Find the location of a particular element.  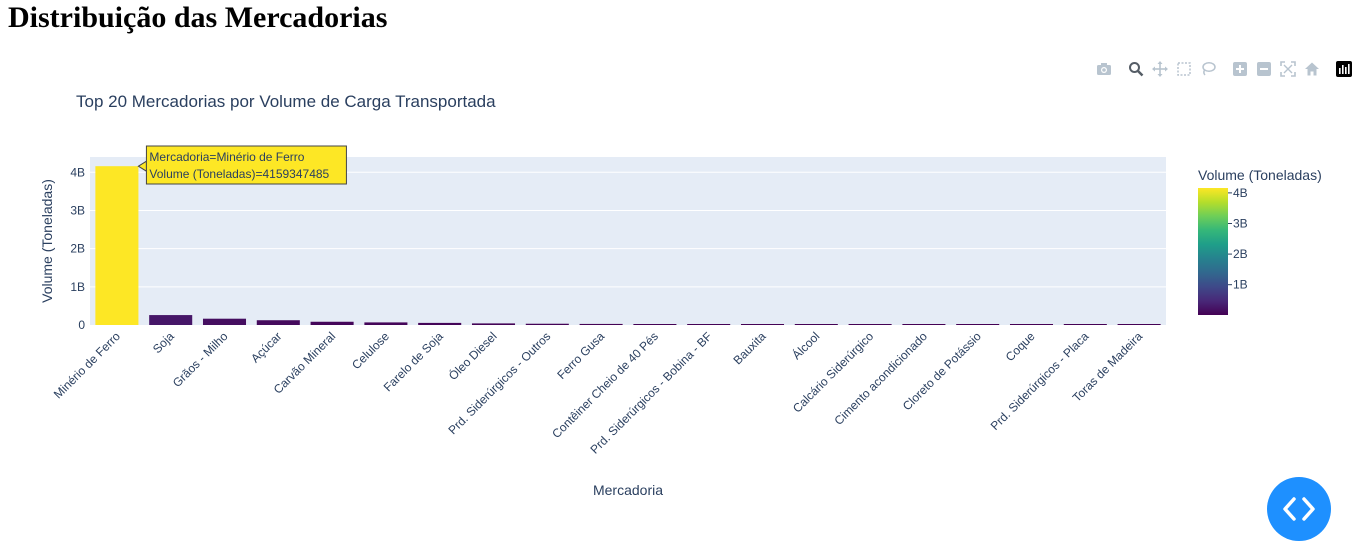

x-tick-label: Minério de Ferro is located at coordinates (87, 365).